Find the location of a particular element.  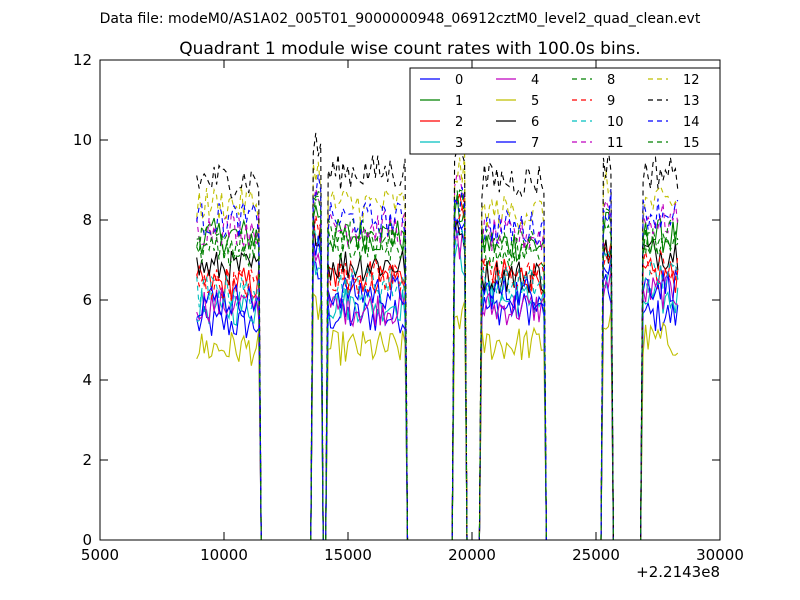

legend-label-2: 2 is located at coordinates (459, 122).